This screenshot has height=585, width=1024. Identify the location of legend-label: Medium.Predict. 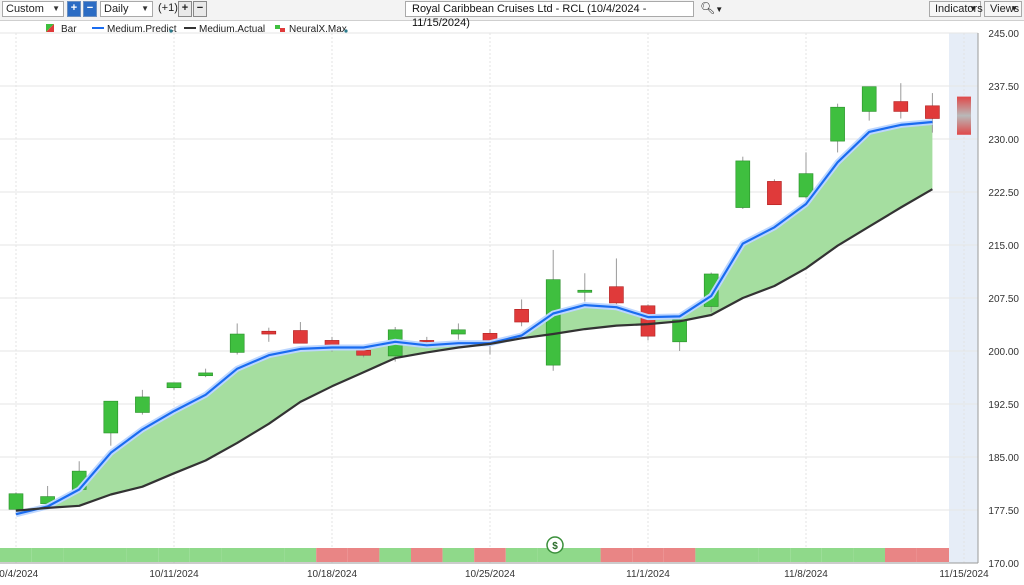
(142, 29).